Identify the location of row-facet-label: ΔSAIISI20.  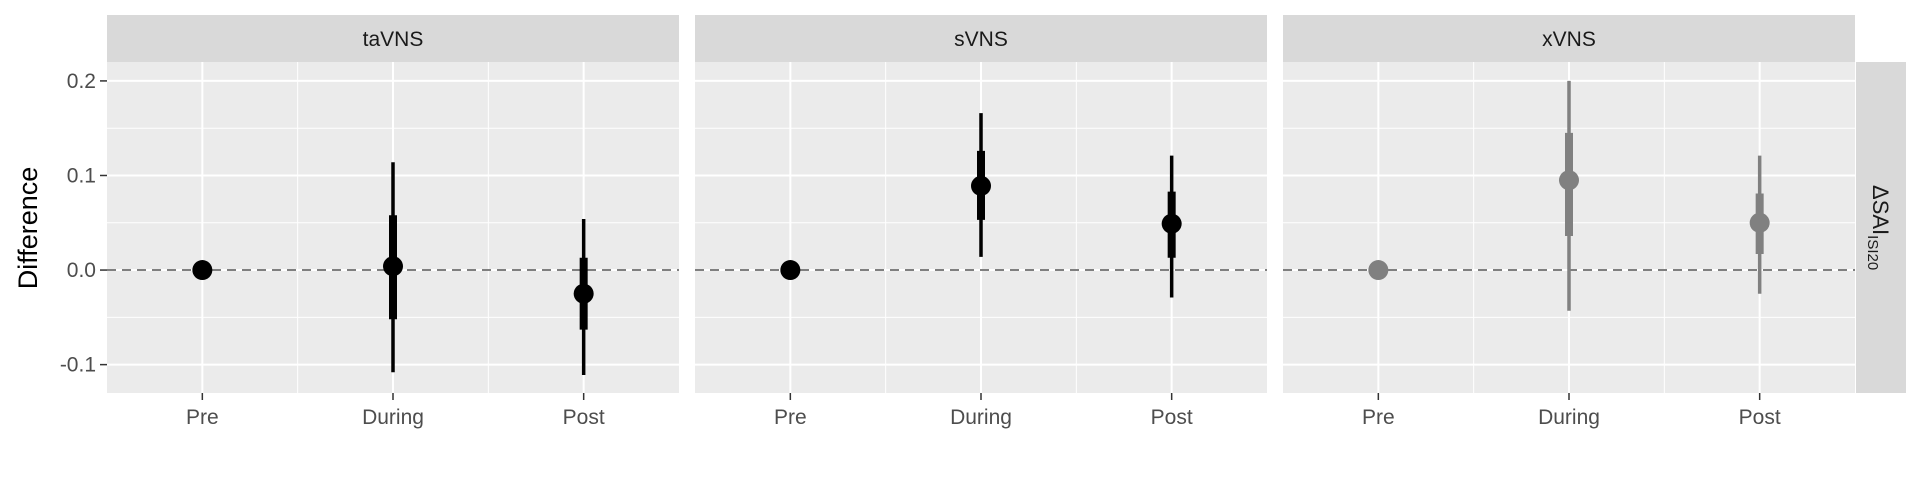
(1878, 227).